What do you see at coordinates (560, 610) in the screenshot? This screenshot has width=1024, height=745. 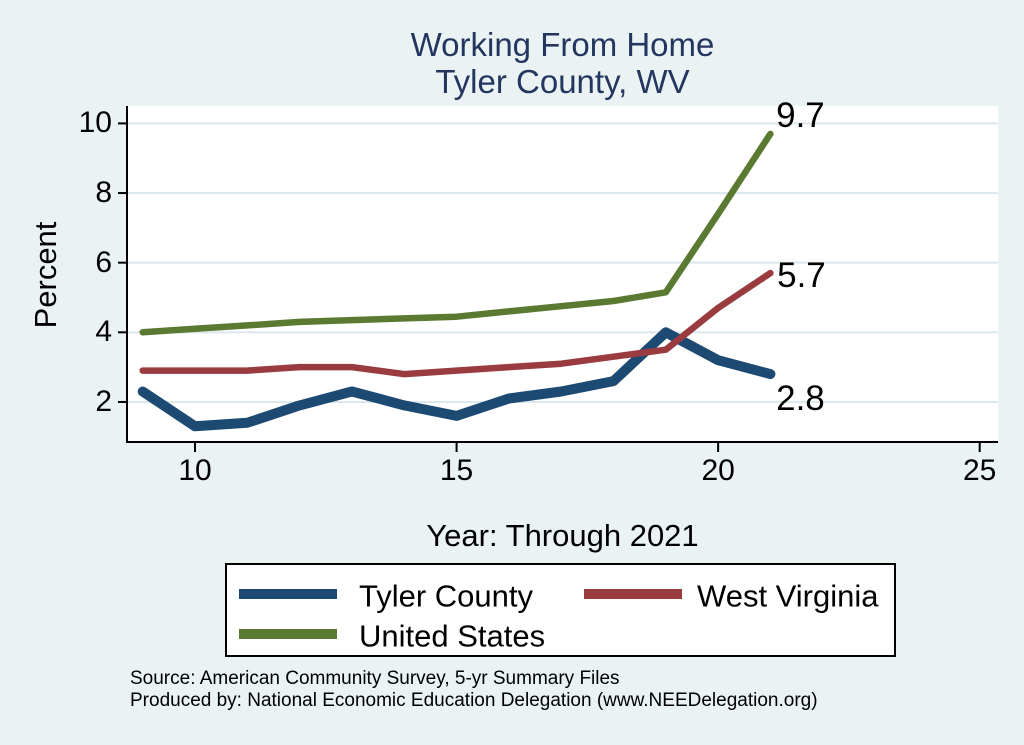 I see `legend: Tyler County West Virginia United States` at bounding box center [560, 610].